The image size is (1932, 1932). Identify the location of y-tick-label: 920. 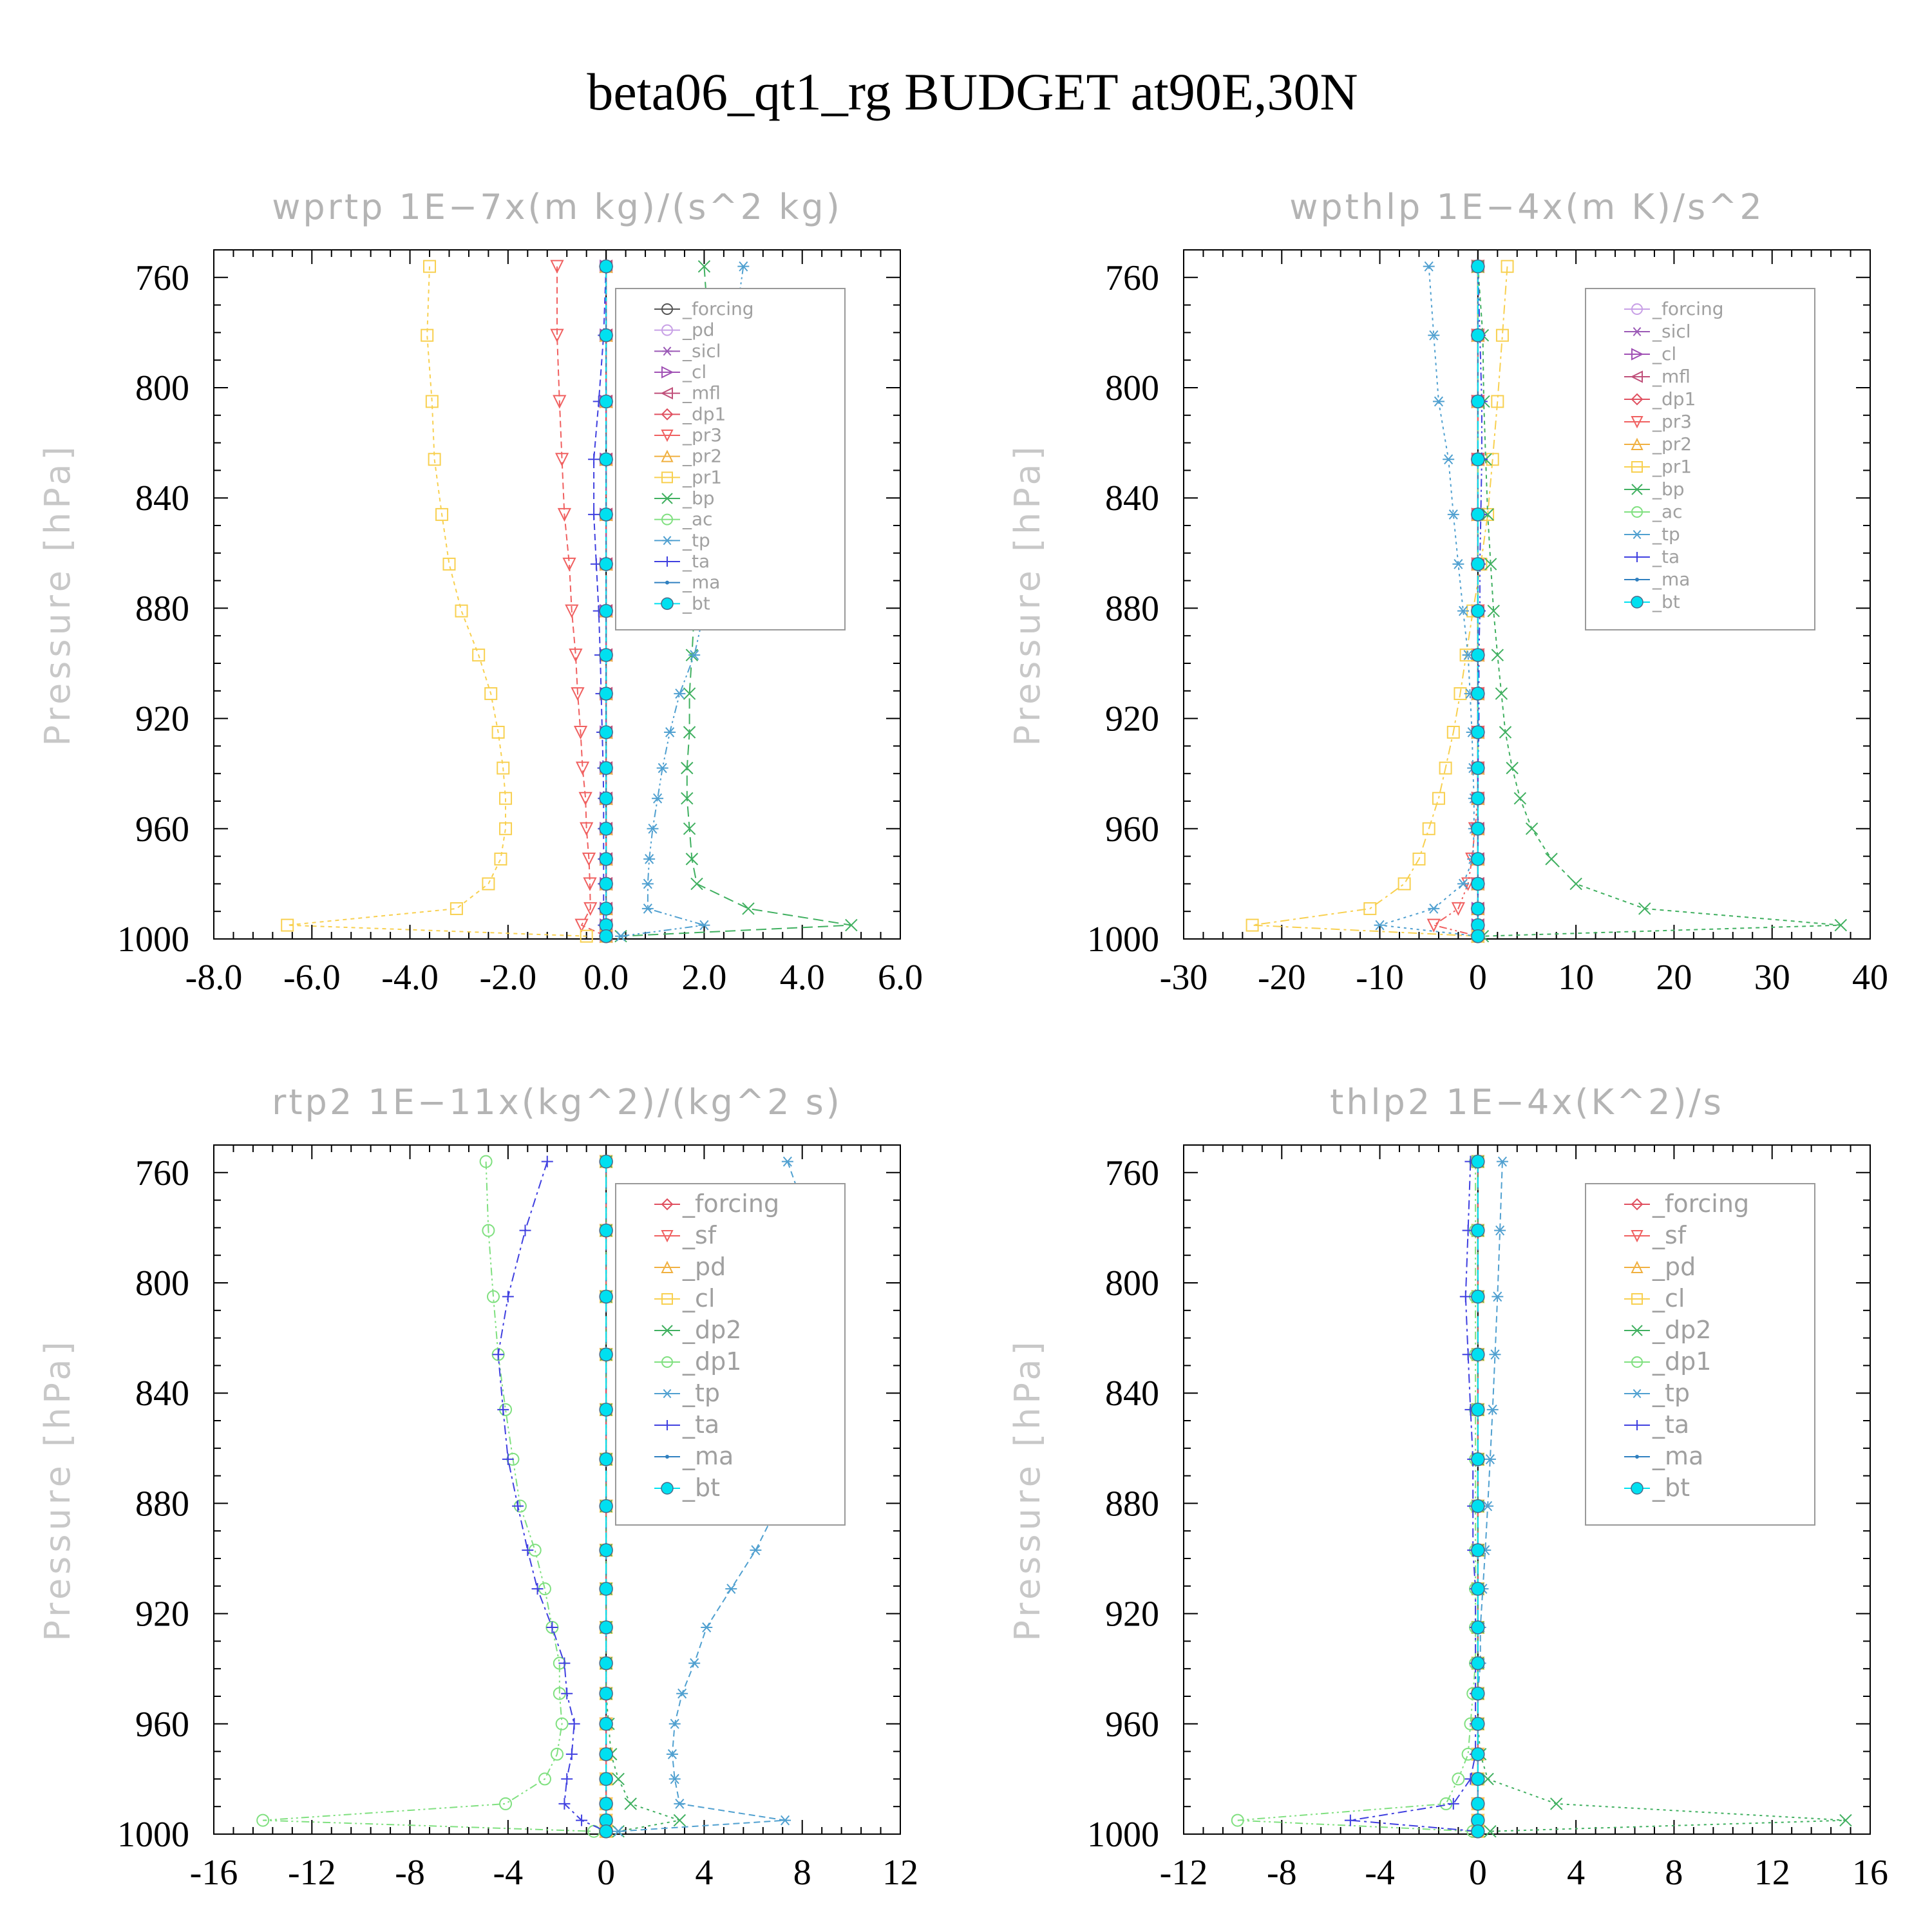
(1132, 719).